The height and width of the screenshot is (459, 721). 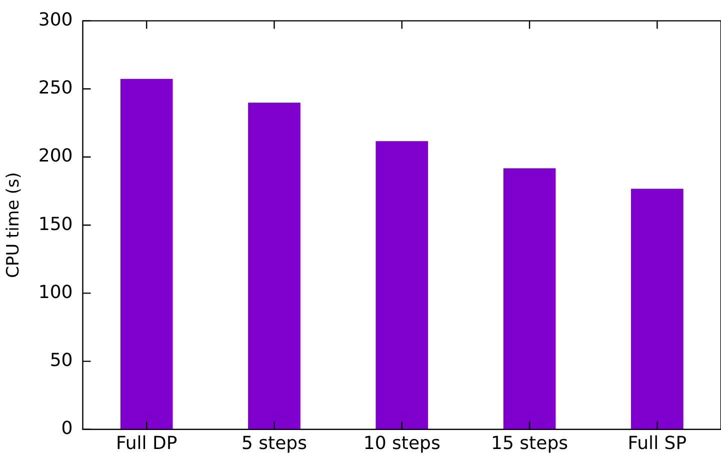 What do you see at coordinates (529, 443) in the screenshot?
I see `x-tick-label: 15 steps` at bounding box center [529, 443].